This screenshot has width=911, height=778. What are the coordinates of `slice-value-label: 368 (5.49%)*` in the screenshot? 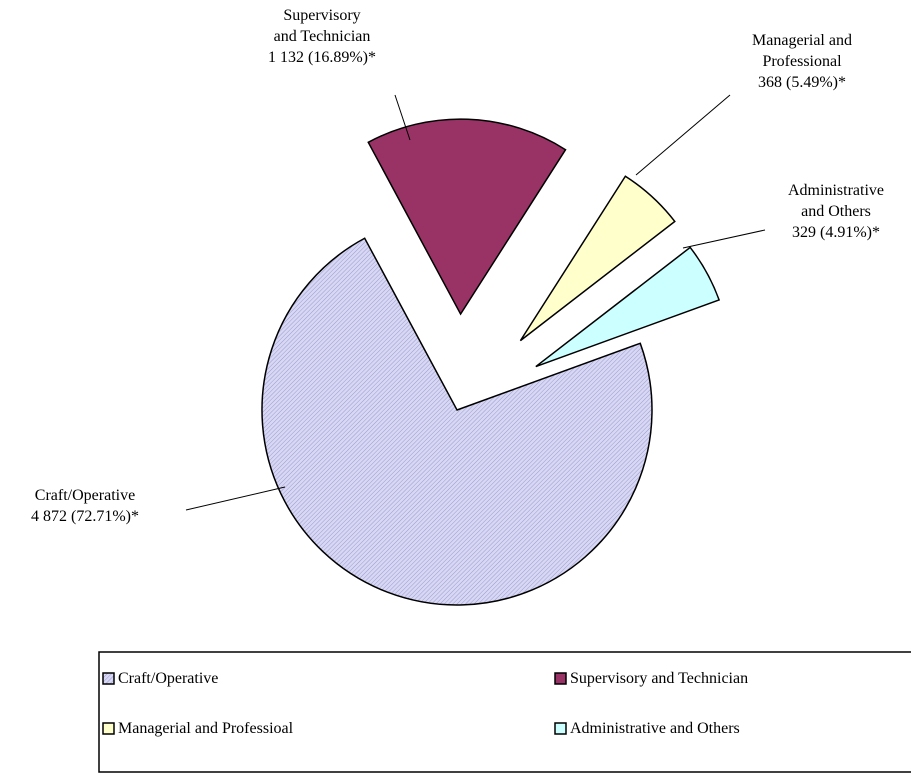 It's located at (802, 82).